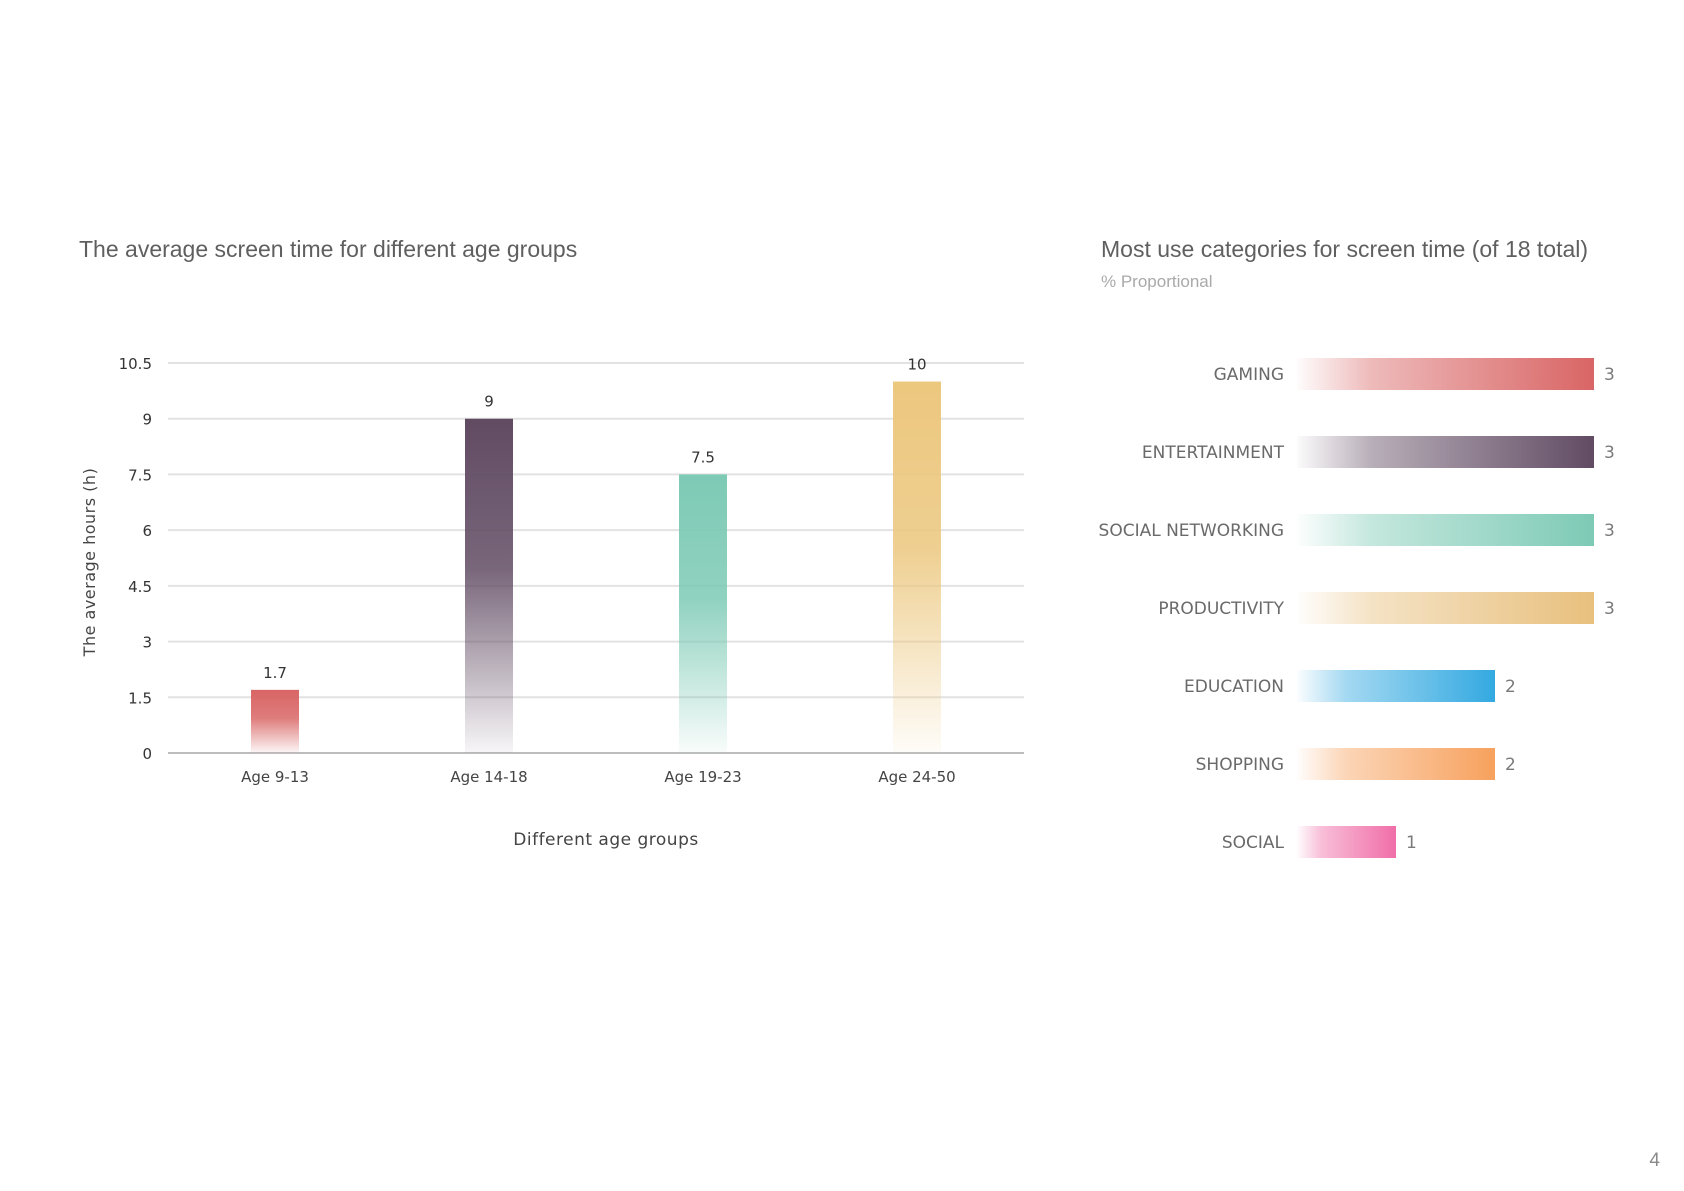 The image size is (1684, 1191). I want to click on bar-value-label: 1.7, so click(275, 673).